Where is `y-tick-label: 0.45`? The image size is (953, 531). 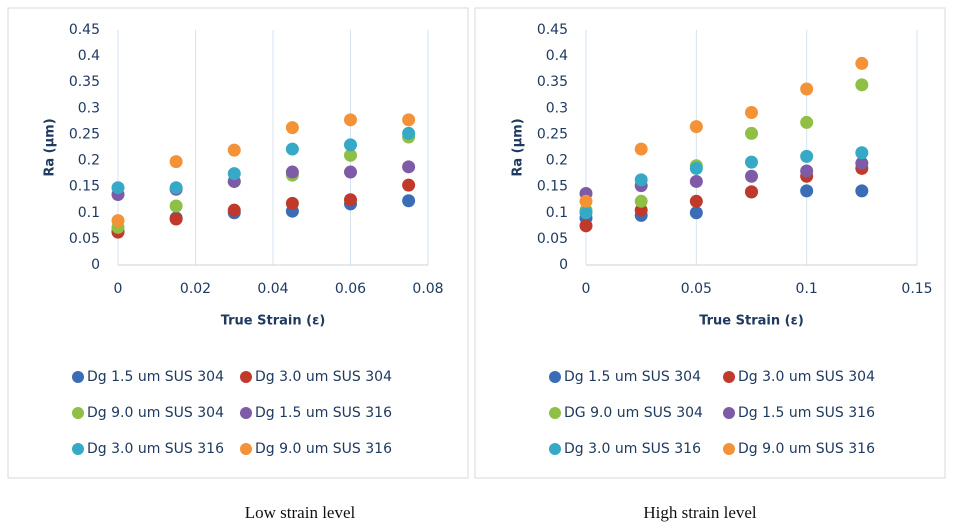
y-tick-label: 0.45 is located at coordinates (84, 30).